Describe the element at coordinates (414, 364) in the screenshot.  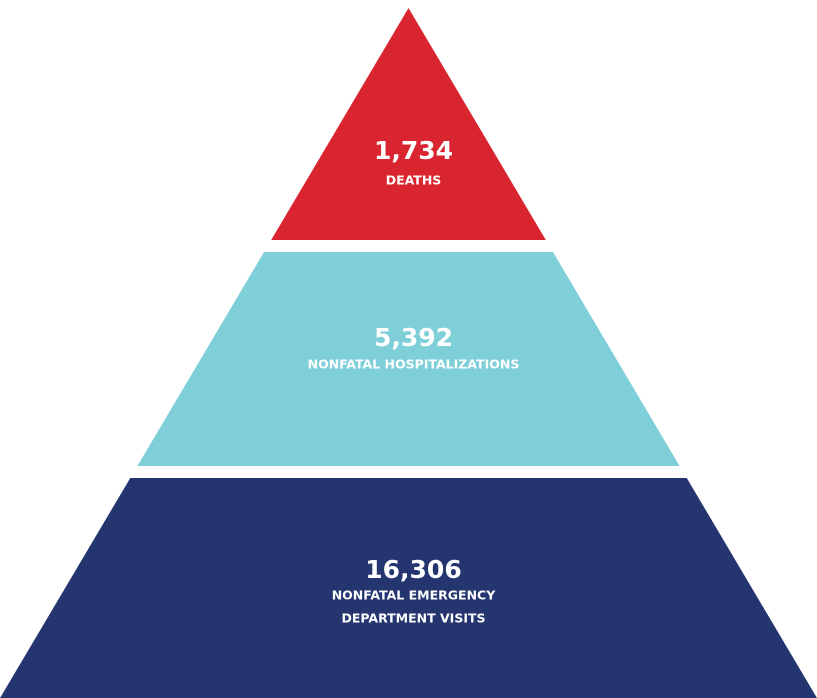
I see `tier-label: NONFATAL HOSPITALIZATIONS` at that location.